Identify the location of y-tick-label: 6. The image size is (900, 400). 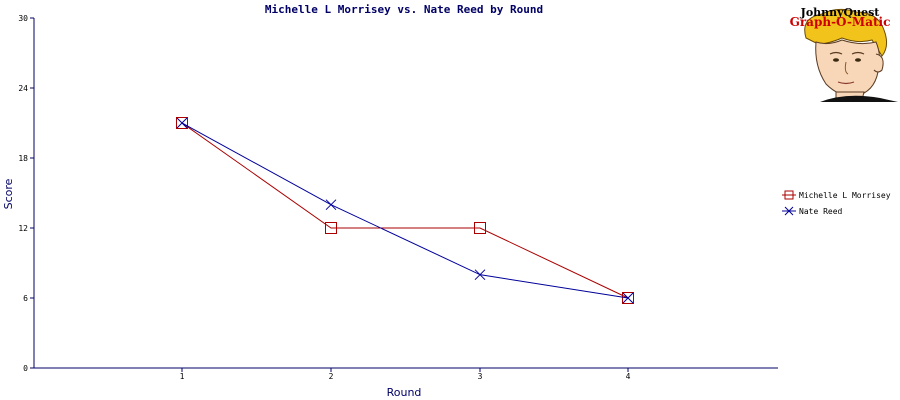
(25, 298).